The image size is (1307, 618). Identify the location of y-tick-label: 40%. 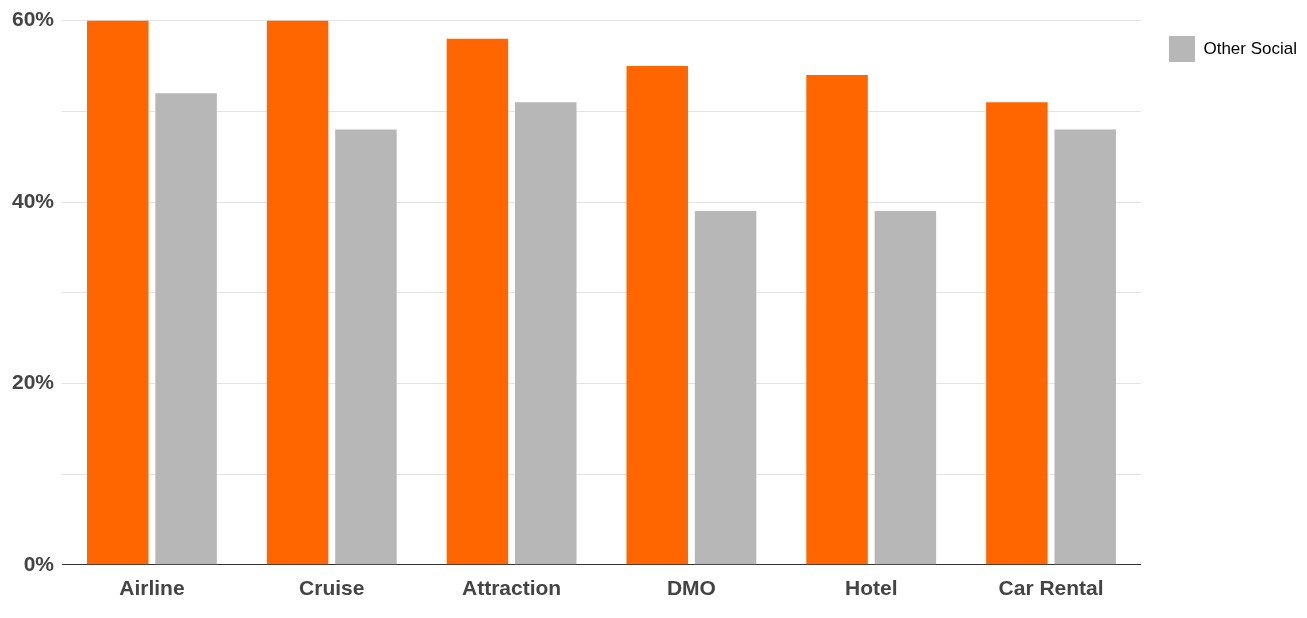
(33, 200).